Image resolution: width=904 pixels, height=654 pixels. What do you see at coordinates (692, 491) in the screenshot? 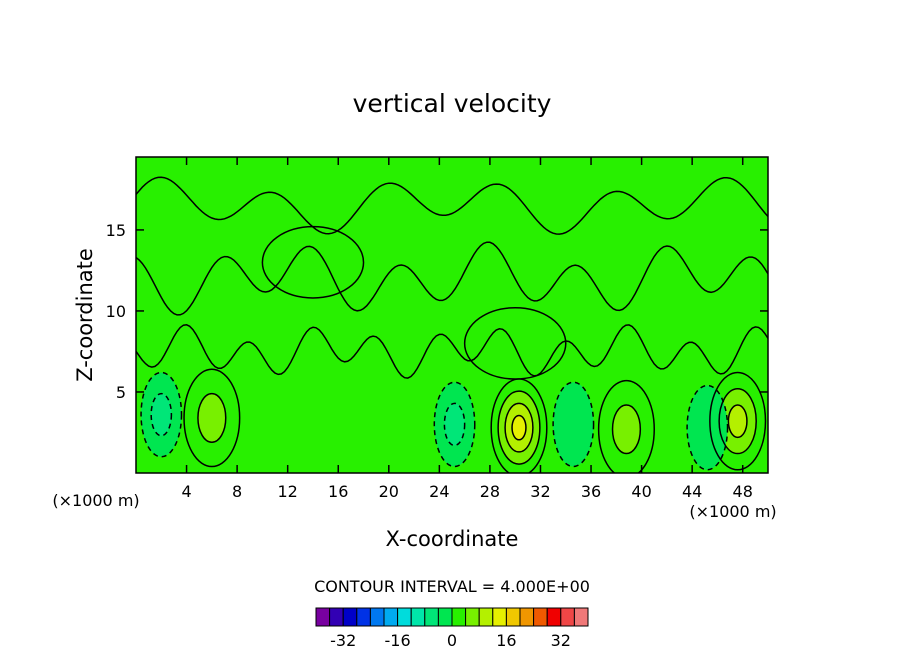
I see `x-tick-label-10: 44` at bounding box center [692, 491].